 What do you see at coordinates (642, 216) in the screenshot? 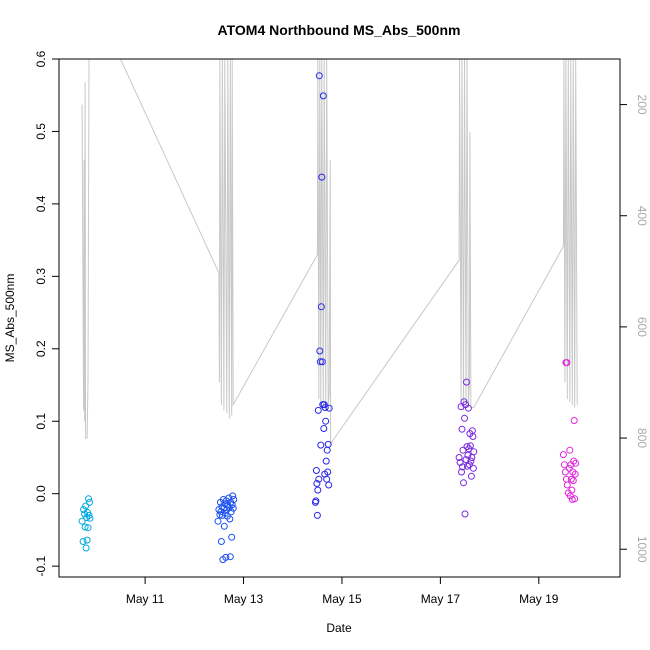
I see `right-tick-label: 400` at bounding box center [642, 216].